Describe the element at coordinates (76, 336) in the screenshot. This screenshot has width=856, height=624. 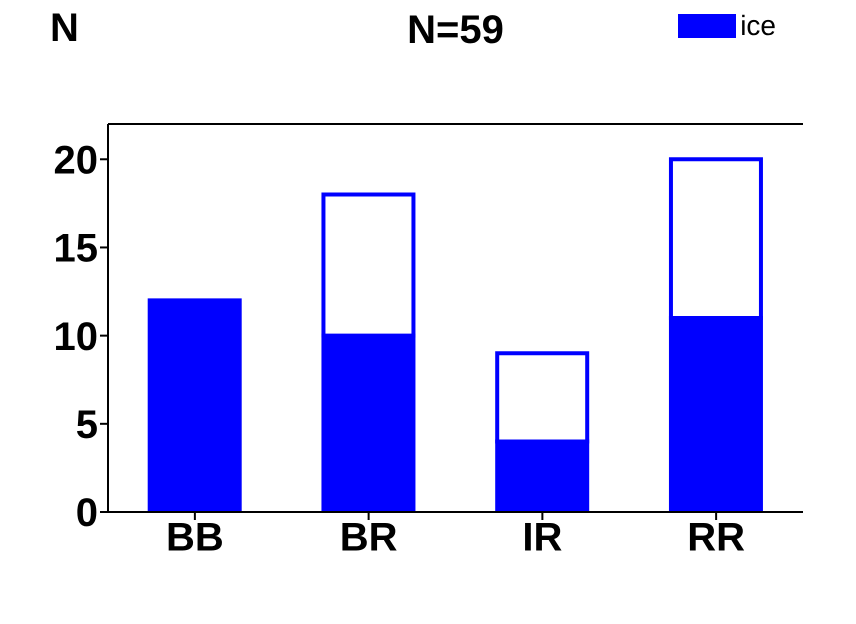
I see `y-tick-label: 10` at that location.